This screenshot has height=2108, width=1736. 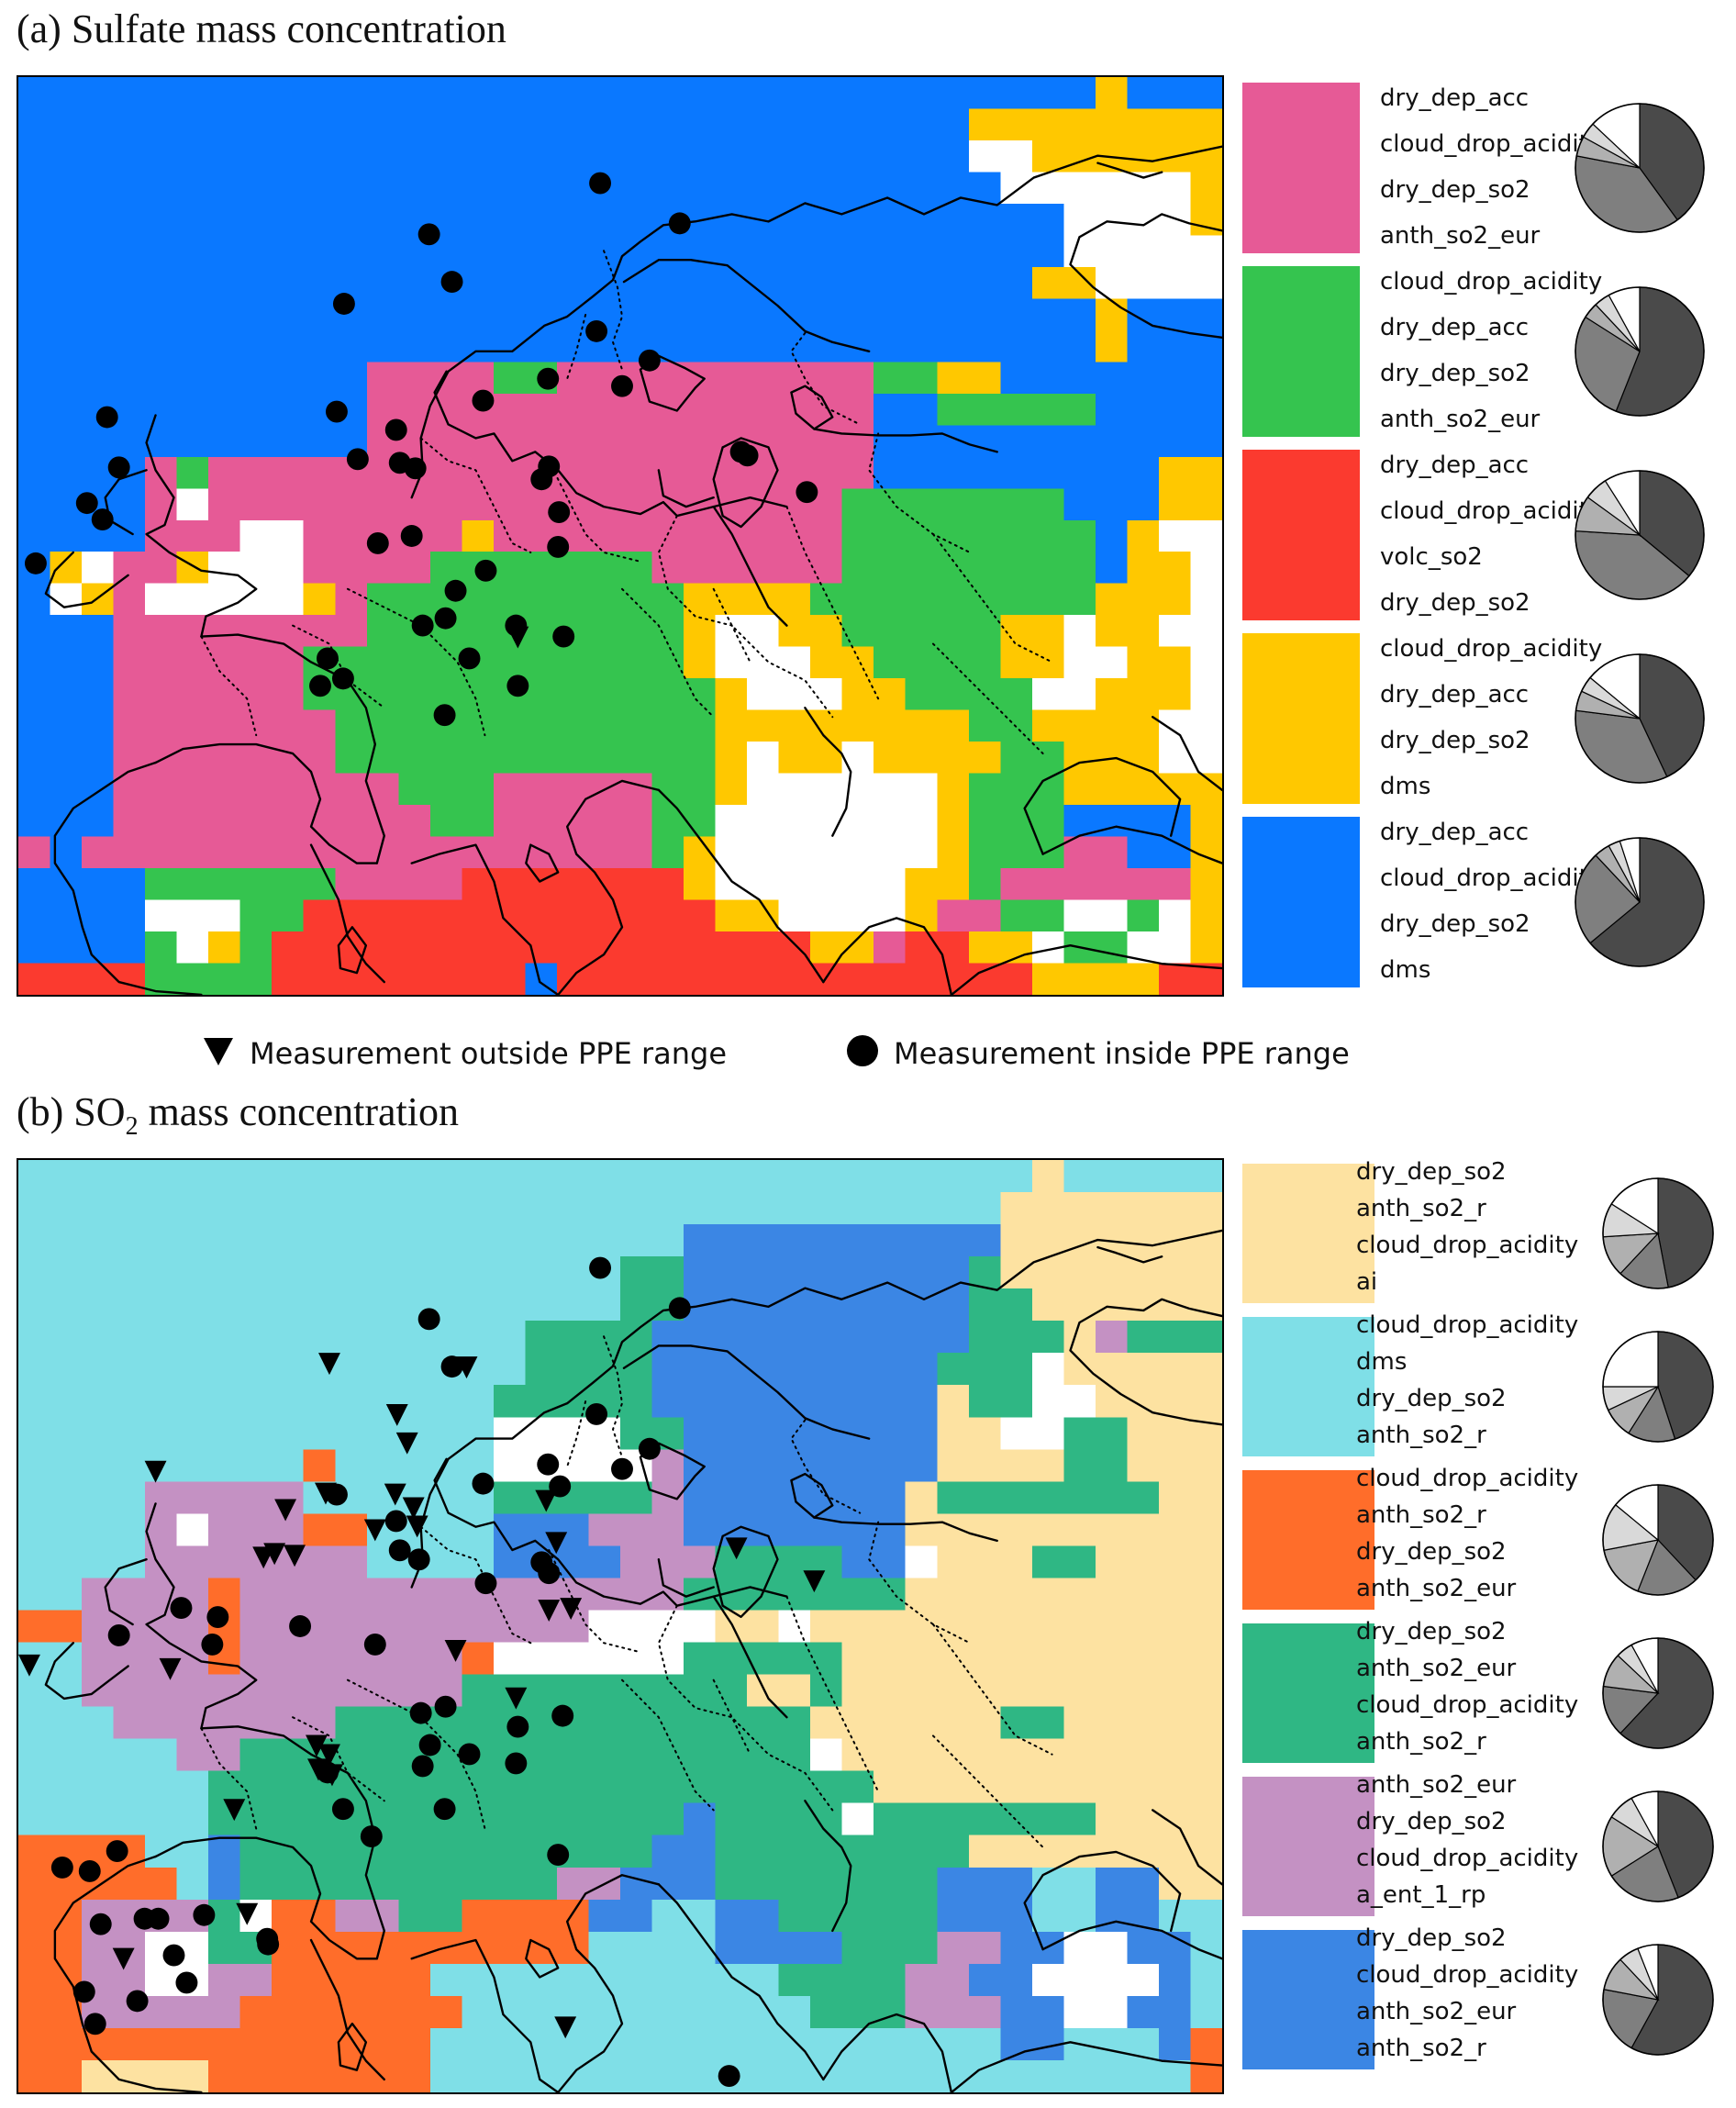 I want to click on circle-marker-icon, so click(x=862, y=1050).